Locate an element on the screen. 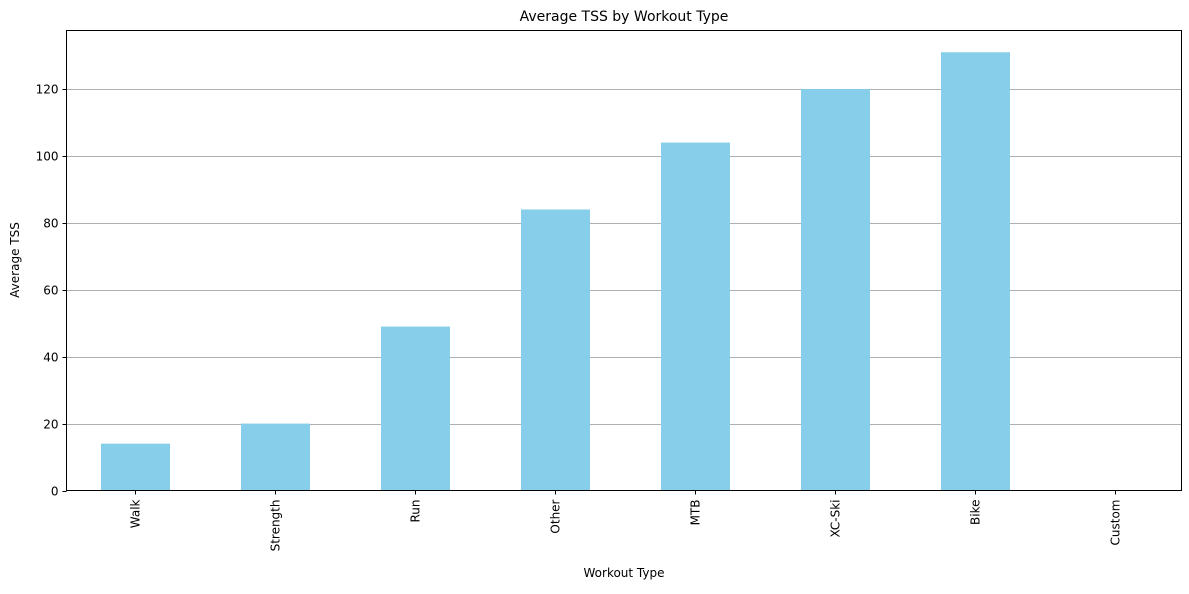  bar-run is located at coordinates (415, 408).